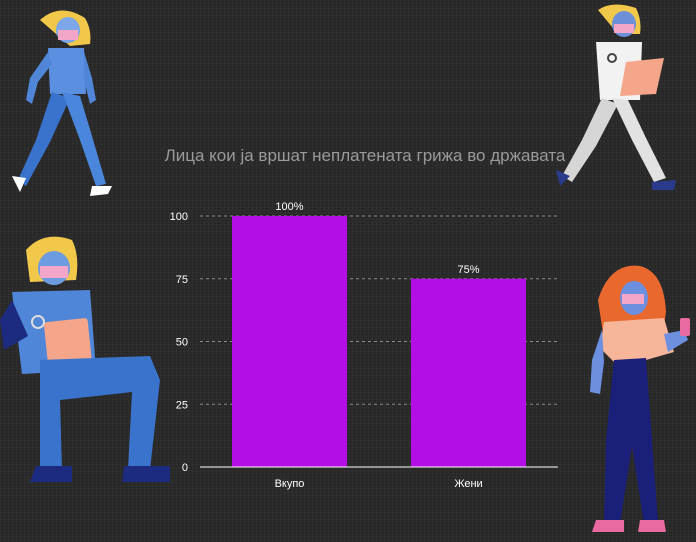 The width and height of the screenshot is (696, 542). I want to click on doctor-walking-icon, so click(616, 97).